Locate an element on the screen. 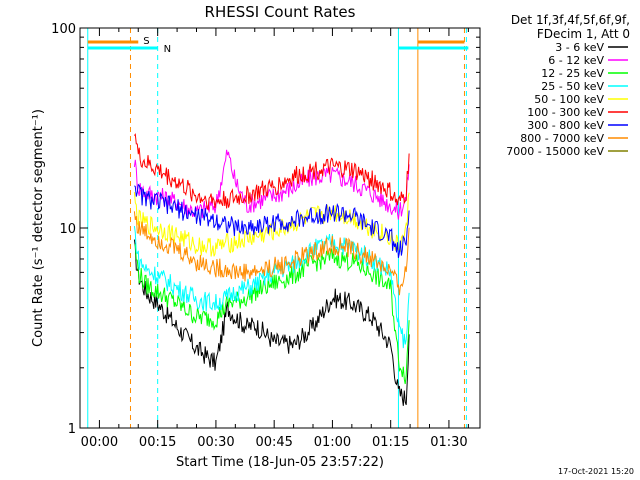 The width and height of the screenshot is (640, 480). legend-label: 12 - 25 keV is located at coordinates (572, 73).